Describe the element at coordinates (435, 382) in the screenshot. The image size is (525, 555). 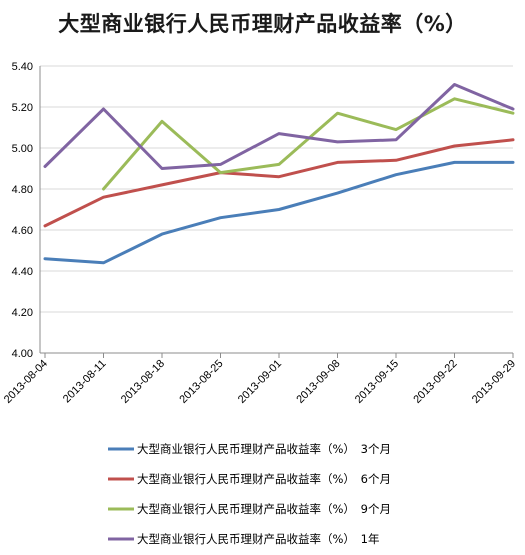
I see `x-tick-label: 2013-09-22` at that location.